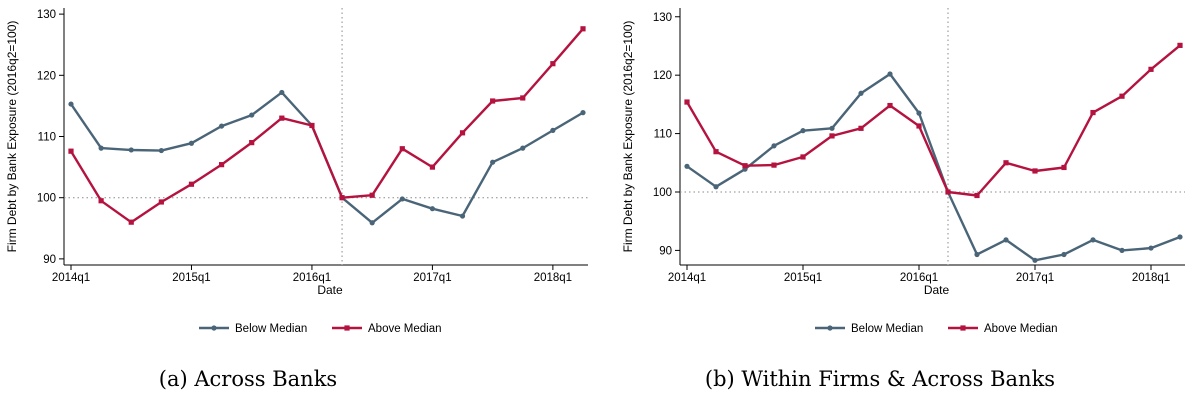 Image resolution: width=1201 pixels, height=402 pixels. What do you see at coordinates (880, 379) in the screenshot?
I see `chart-caption: (b) Within Firms & Across Banks` at bounding box center [880, 379].